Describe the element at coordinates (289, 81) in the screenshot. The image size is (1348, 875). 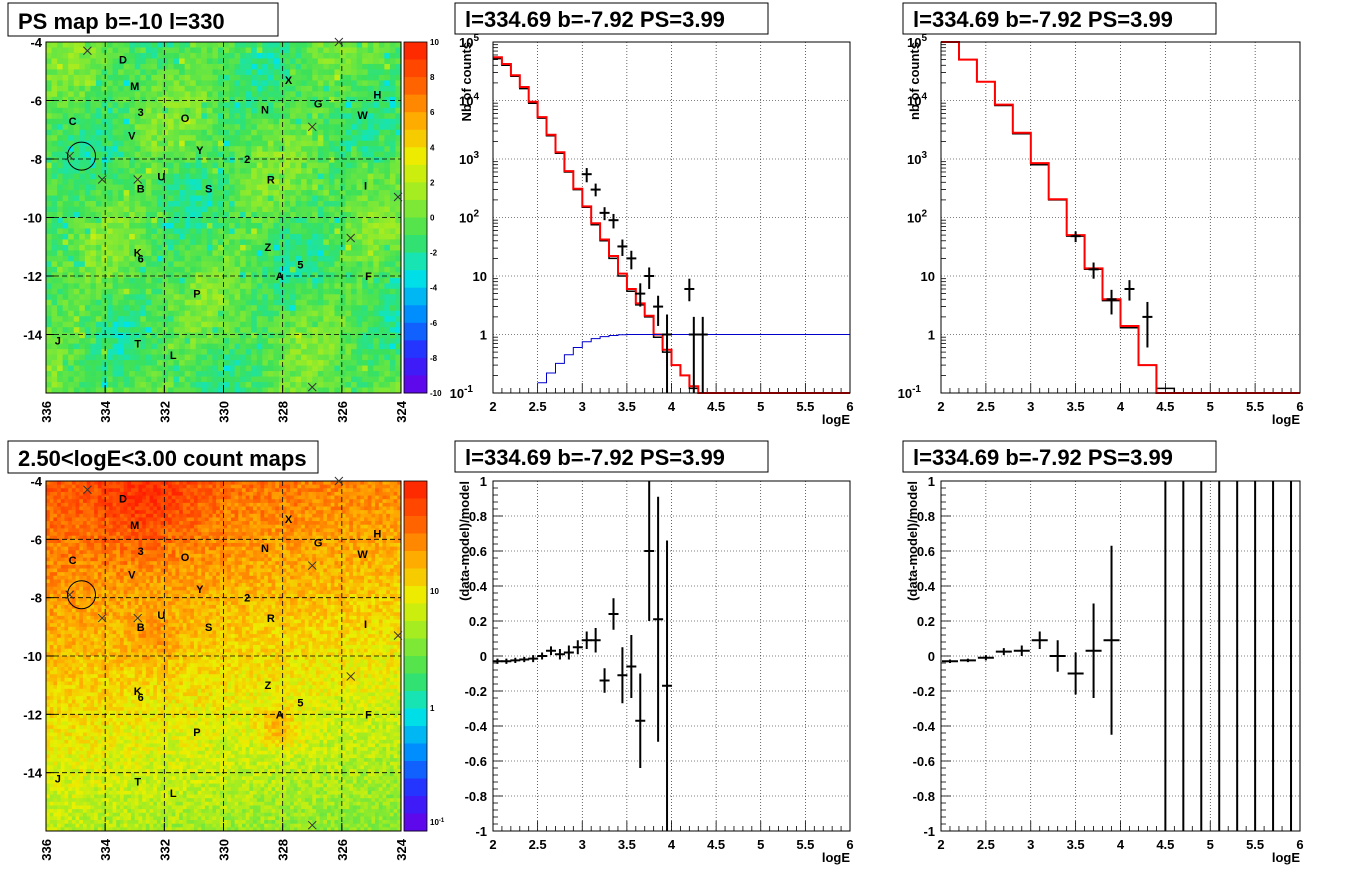
I see `source-label: X` at that location.